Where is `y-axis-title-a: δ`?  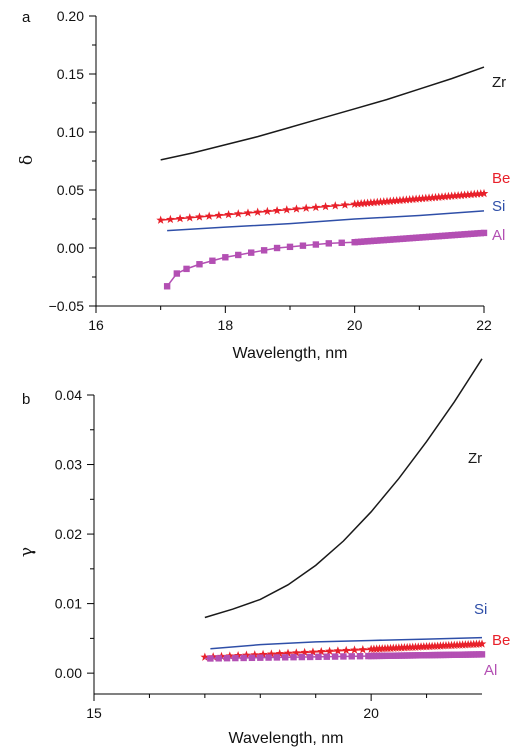
y-axis-title-a: δ is located at coordinates (27, 160).